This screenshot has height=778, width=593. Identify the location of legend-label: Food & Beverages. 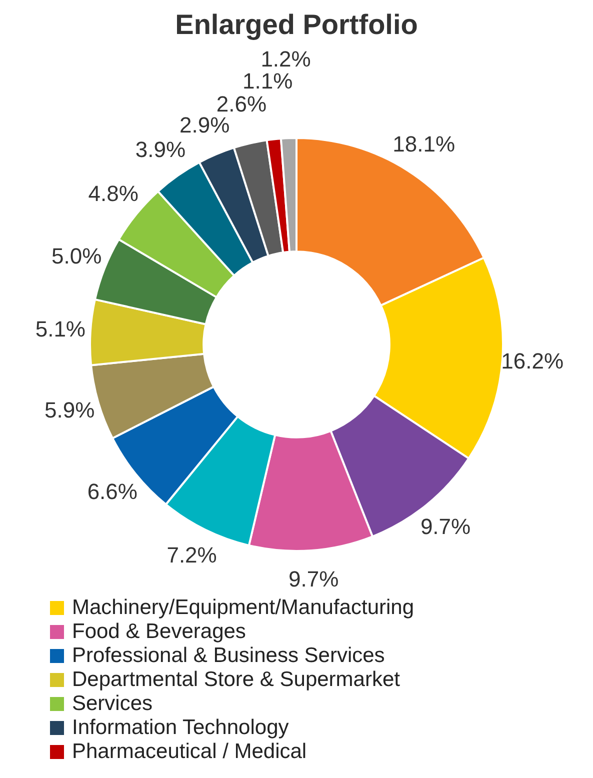
(159, 632).